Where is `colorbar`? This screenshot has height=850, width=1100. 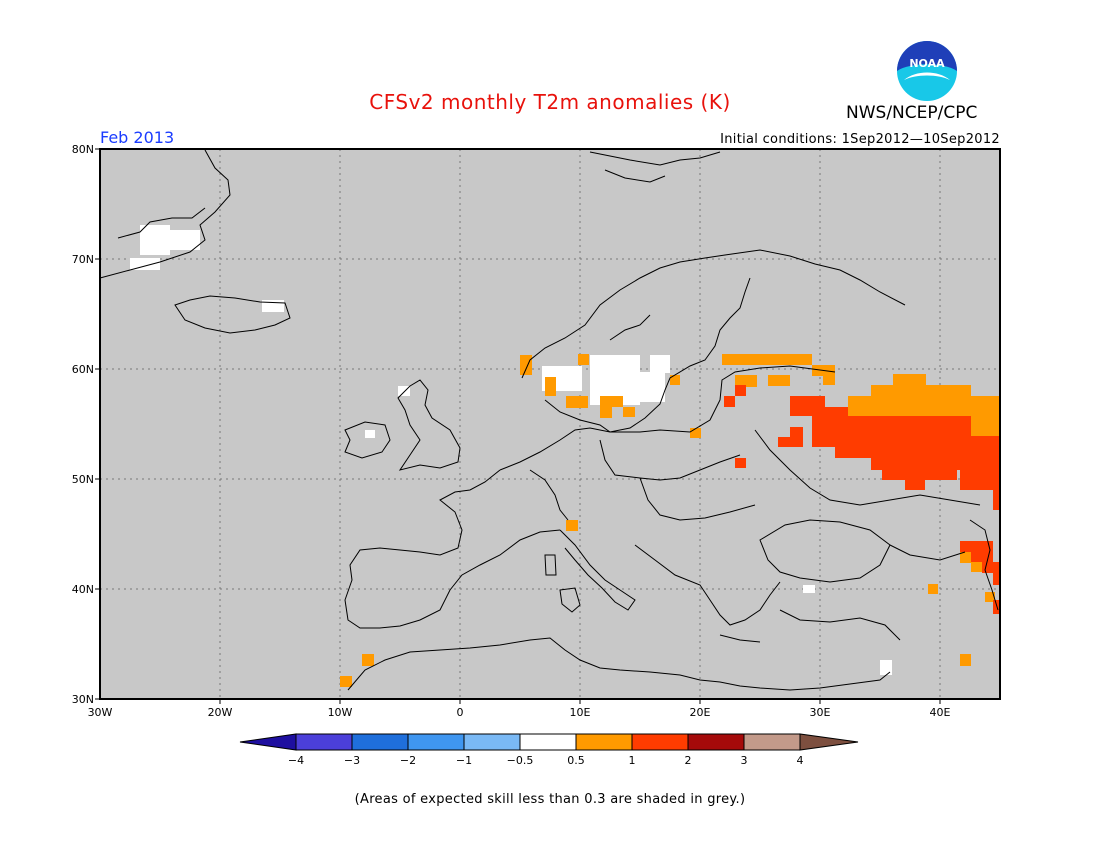
colorbar is located at coordinates (549, 742).